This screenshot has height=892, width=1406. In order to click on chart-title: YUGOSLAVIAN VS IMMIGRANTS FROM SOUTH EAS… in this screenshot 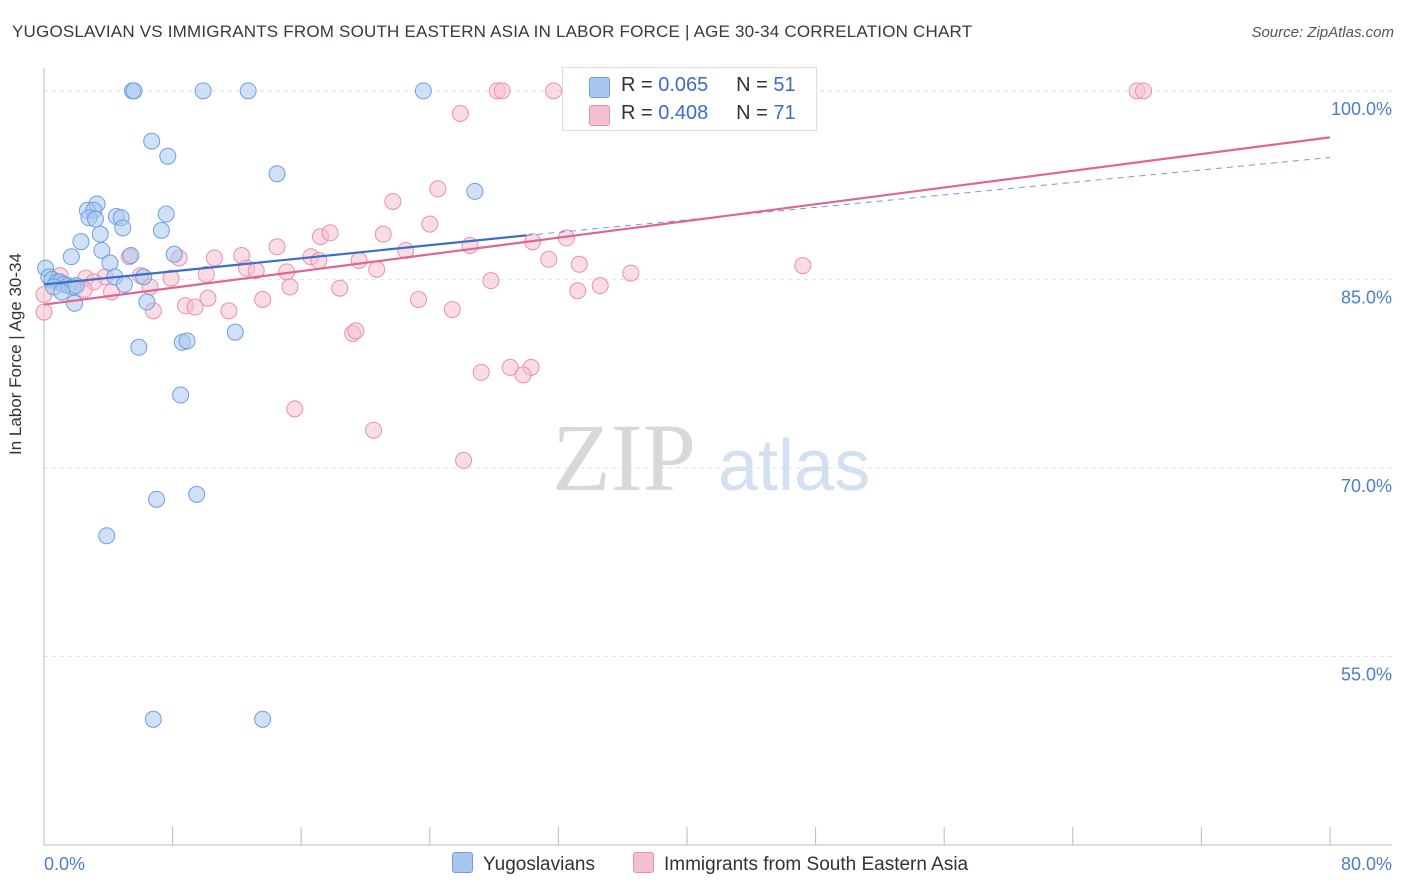, I will do `click(492, 31)`.